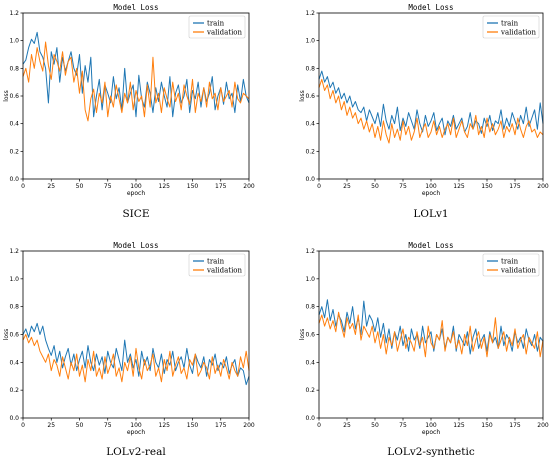  Describe the element at coordinates (136, 452) in the screenshot. I see `chart-caption: LOLv2-real` at that location.